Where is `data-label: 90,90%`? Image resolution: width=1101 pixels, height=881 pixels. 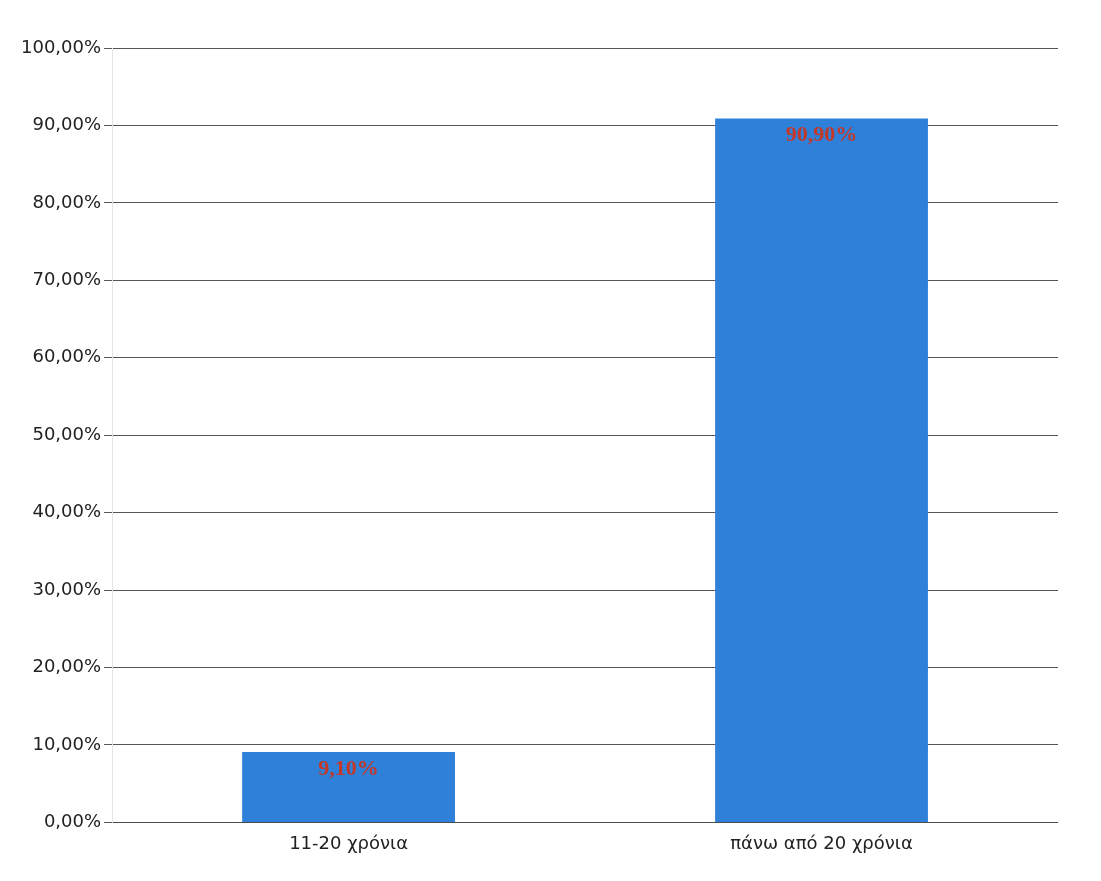 data-label: 90,90% is located at coordinates (821, 134).